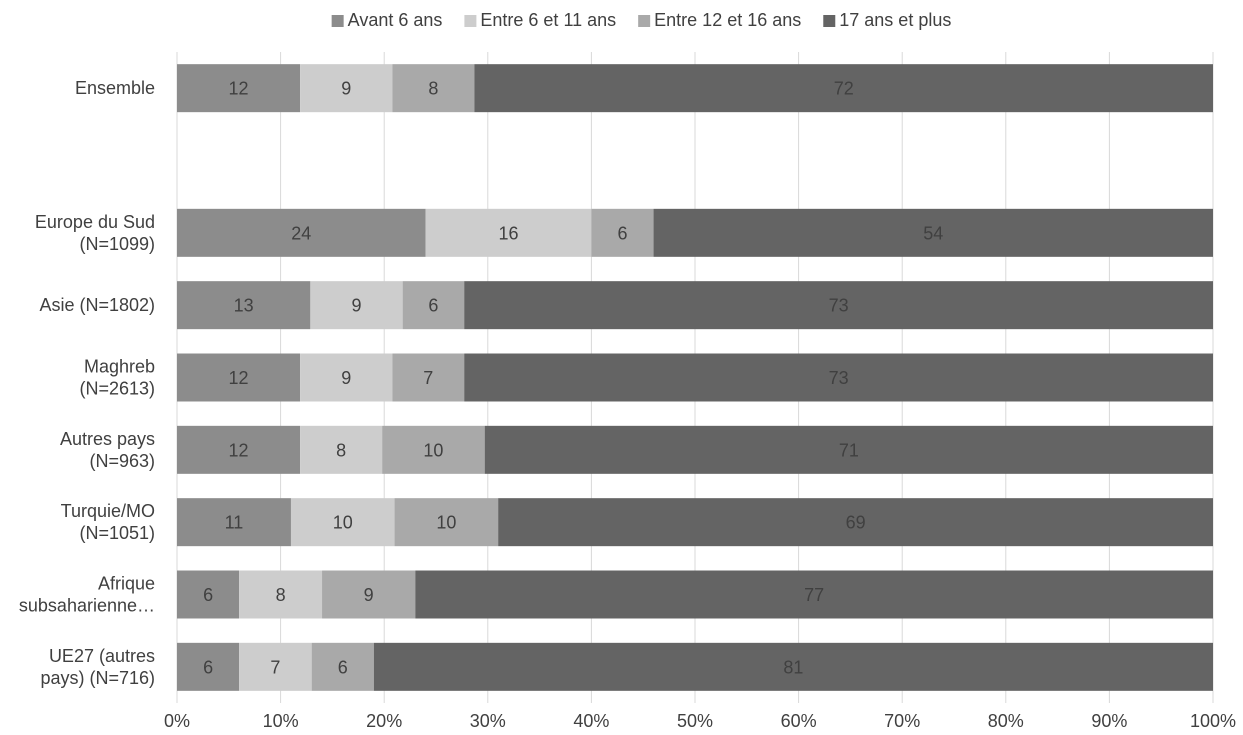  I want to click on category-label: pays) (N=716), so click(97, 678).